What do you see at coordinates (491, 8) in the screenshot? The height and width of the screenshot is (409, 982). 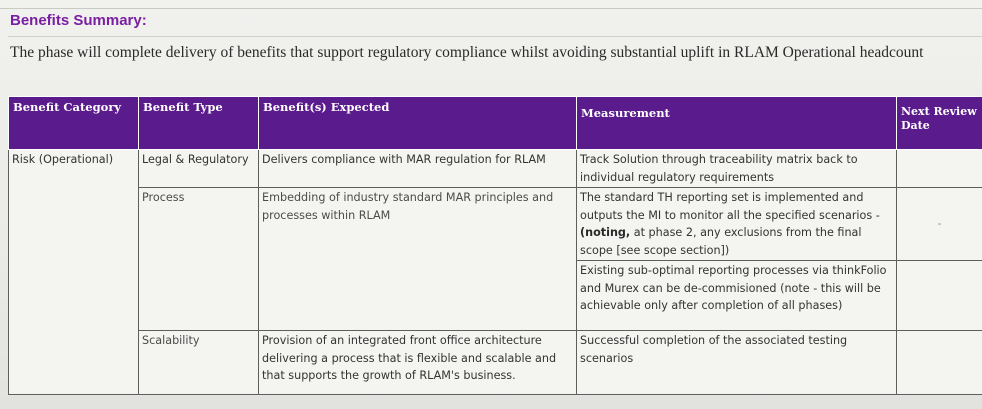 I see `top-divider` at bounding box center [491, 8].